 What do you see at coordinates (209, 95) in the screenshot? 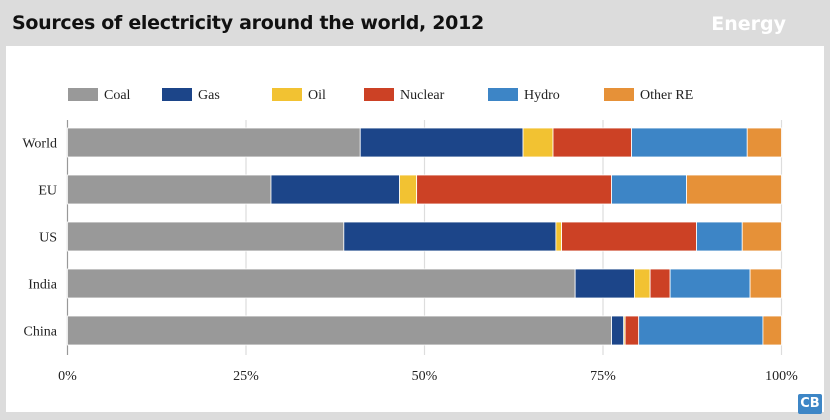
I see `legend-label: Gas` at bounding box center [209, 95].